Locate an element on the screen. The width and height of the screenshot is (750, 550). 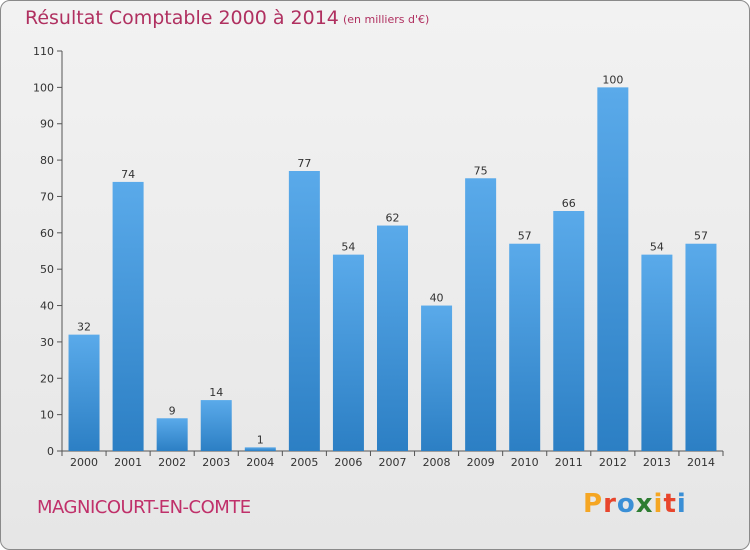
x-tick-label: 2002 is located at coordinates (172, 462).